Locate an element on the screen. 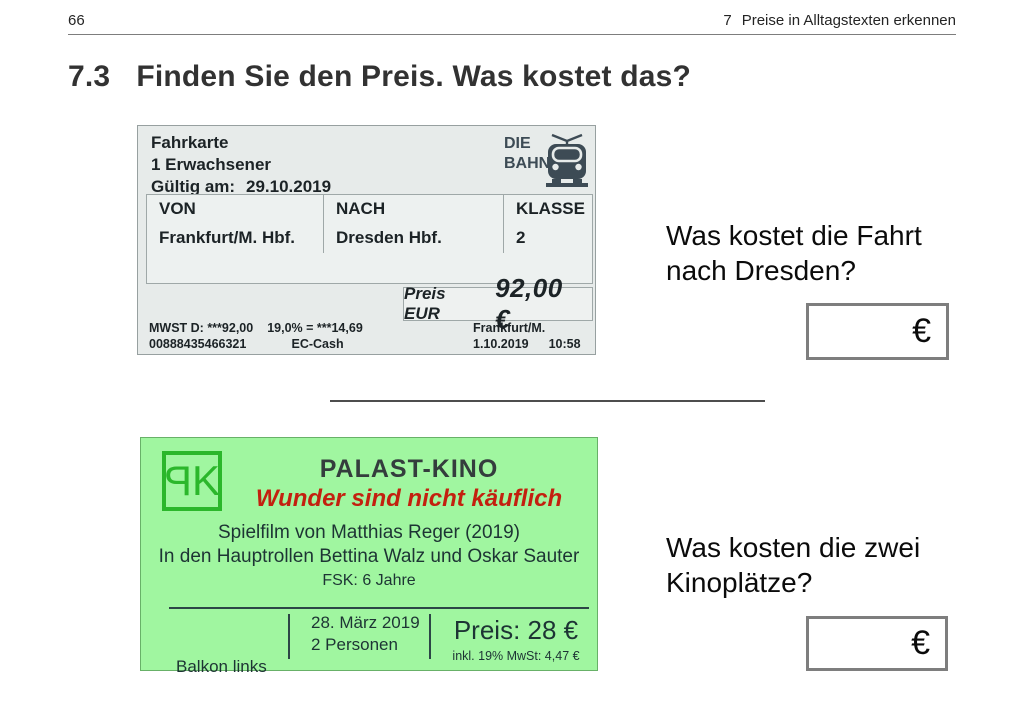 The height and width of the screenshot is (724, 1024). cinema-price-label: Preis: 28 € is located at coordinates (516, 630).